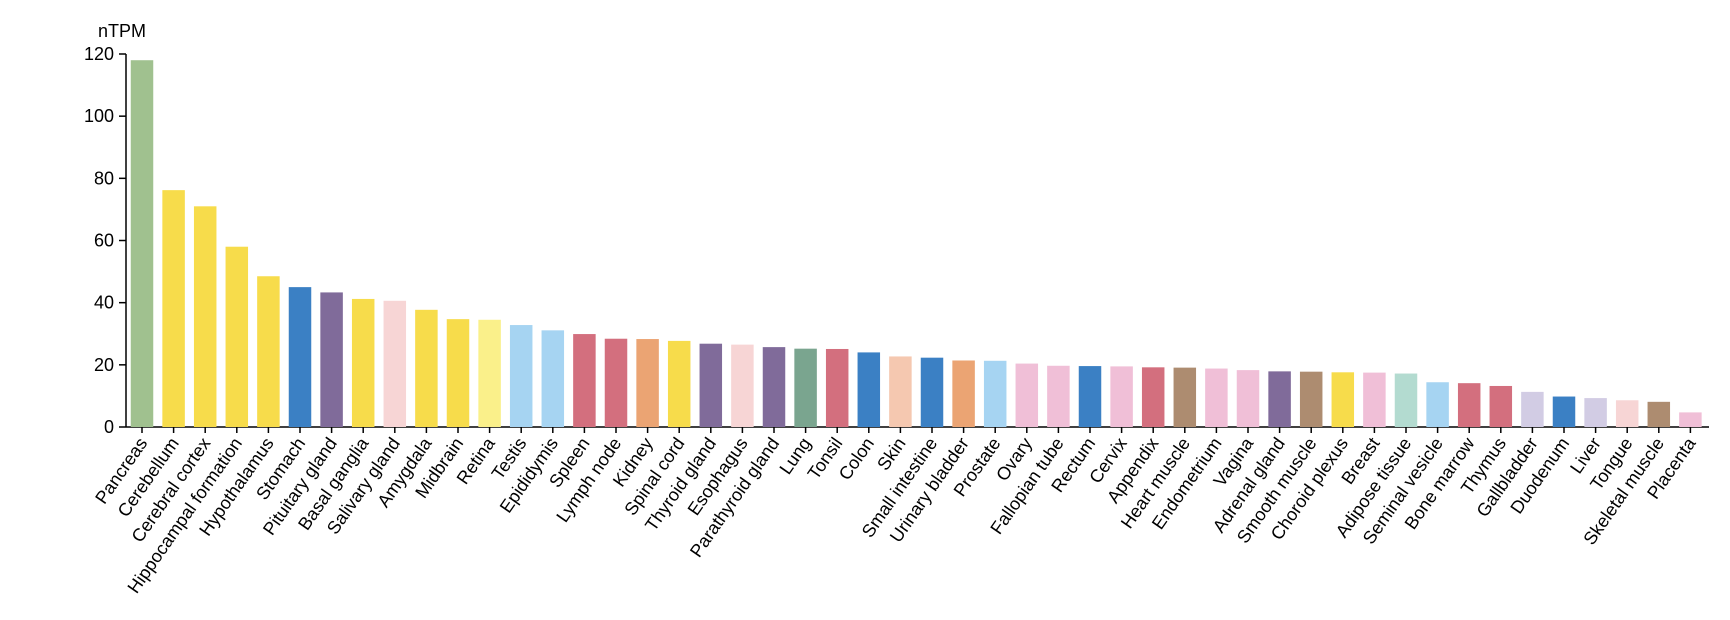 The image size is (1730, 620). Describe the element at coordinates (109, 427) in the screenshot. I see `y-tick-label: 0` at that location.